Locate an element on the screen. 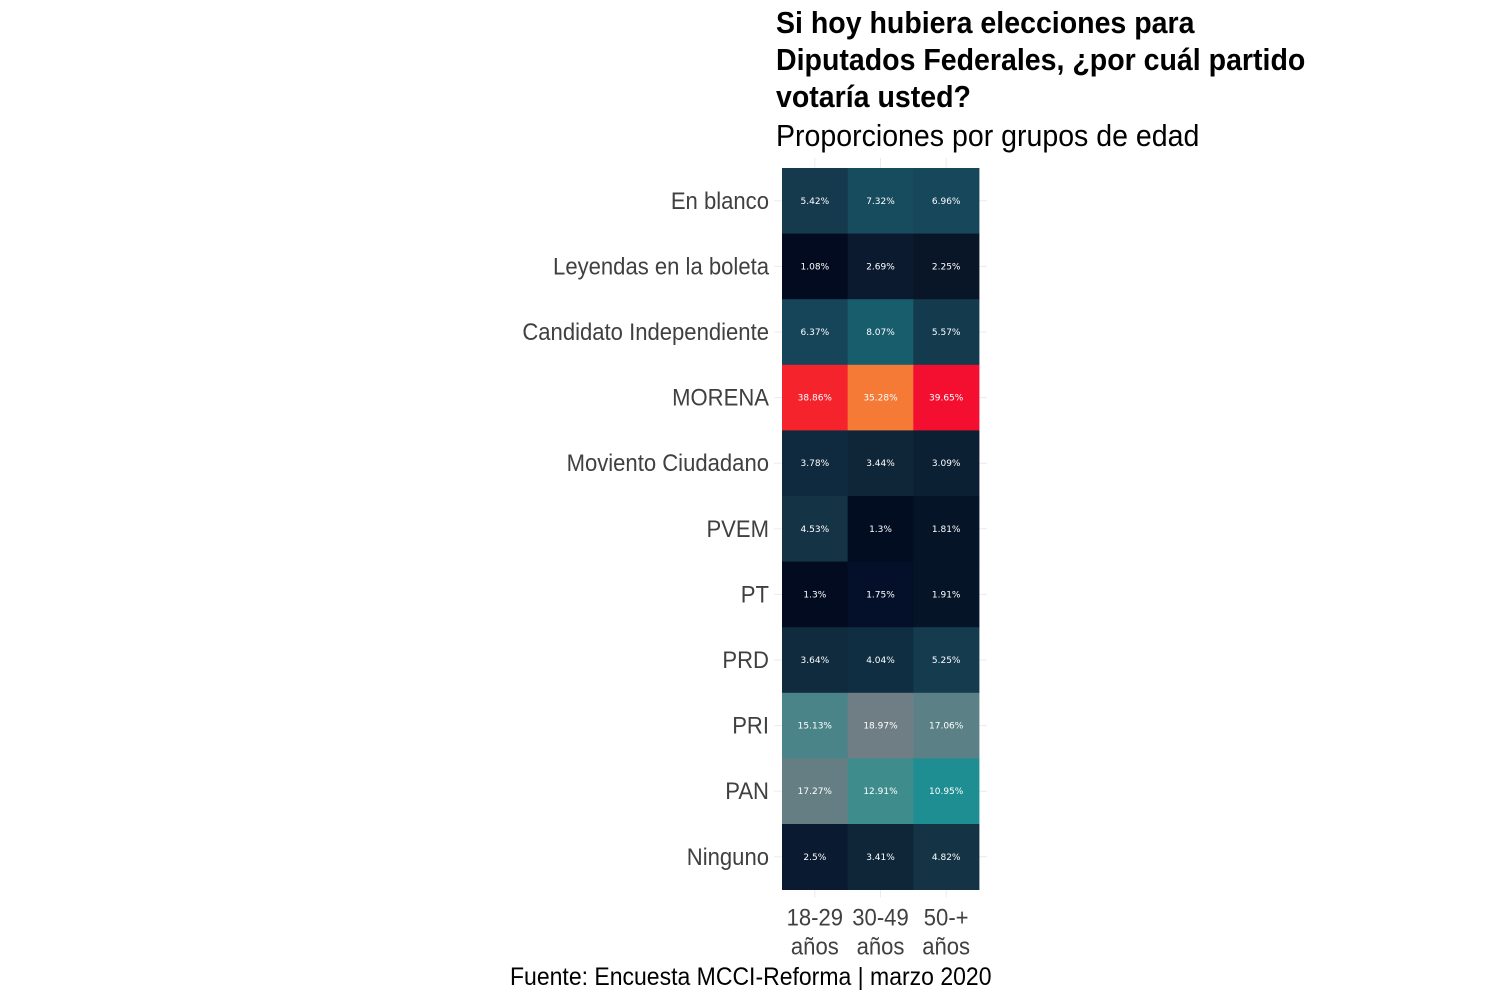 The image size is (1500, 1000). cell-value-label: 4.04% is located at coordinates (880, 661).